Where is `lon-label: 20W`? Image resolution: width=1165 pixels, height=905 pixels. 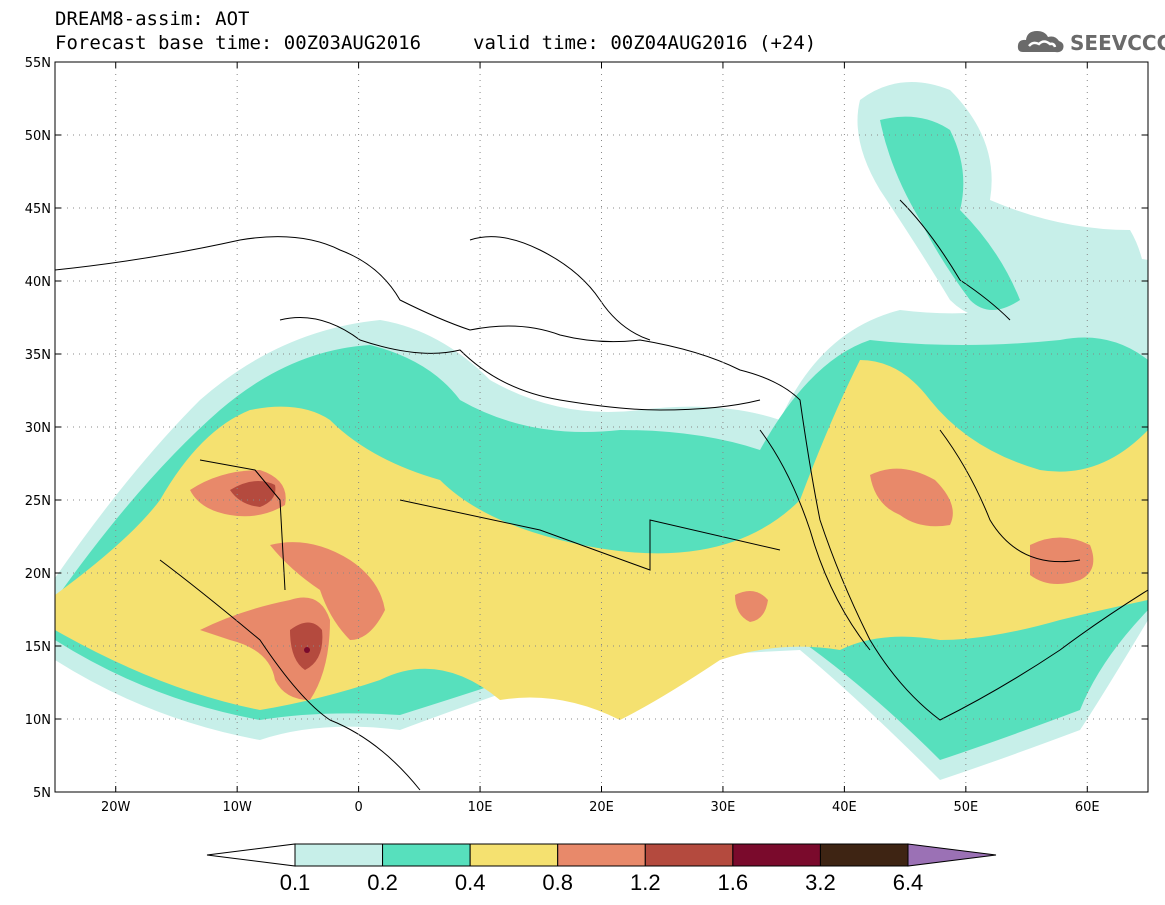
lon-label: 20W is located at coordinates (116, 807).